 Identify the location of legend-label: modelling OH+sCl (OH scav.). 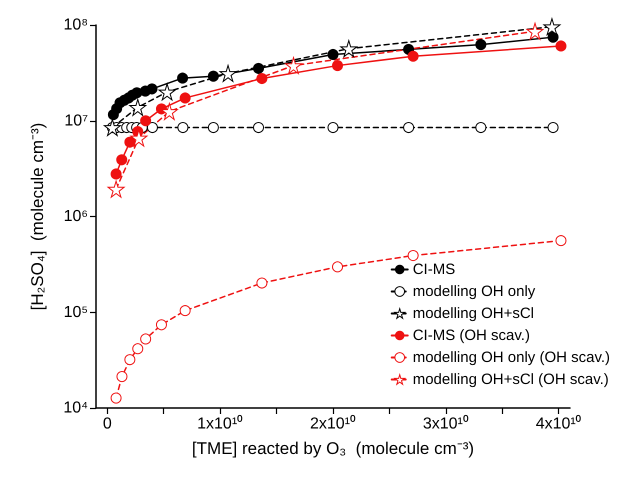
(510, 379).